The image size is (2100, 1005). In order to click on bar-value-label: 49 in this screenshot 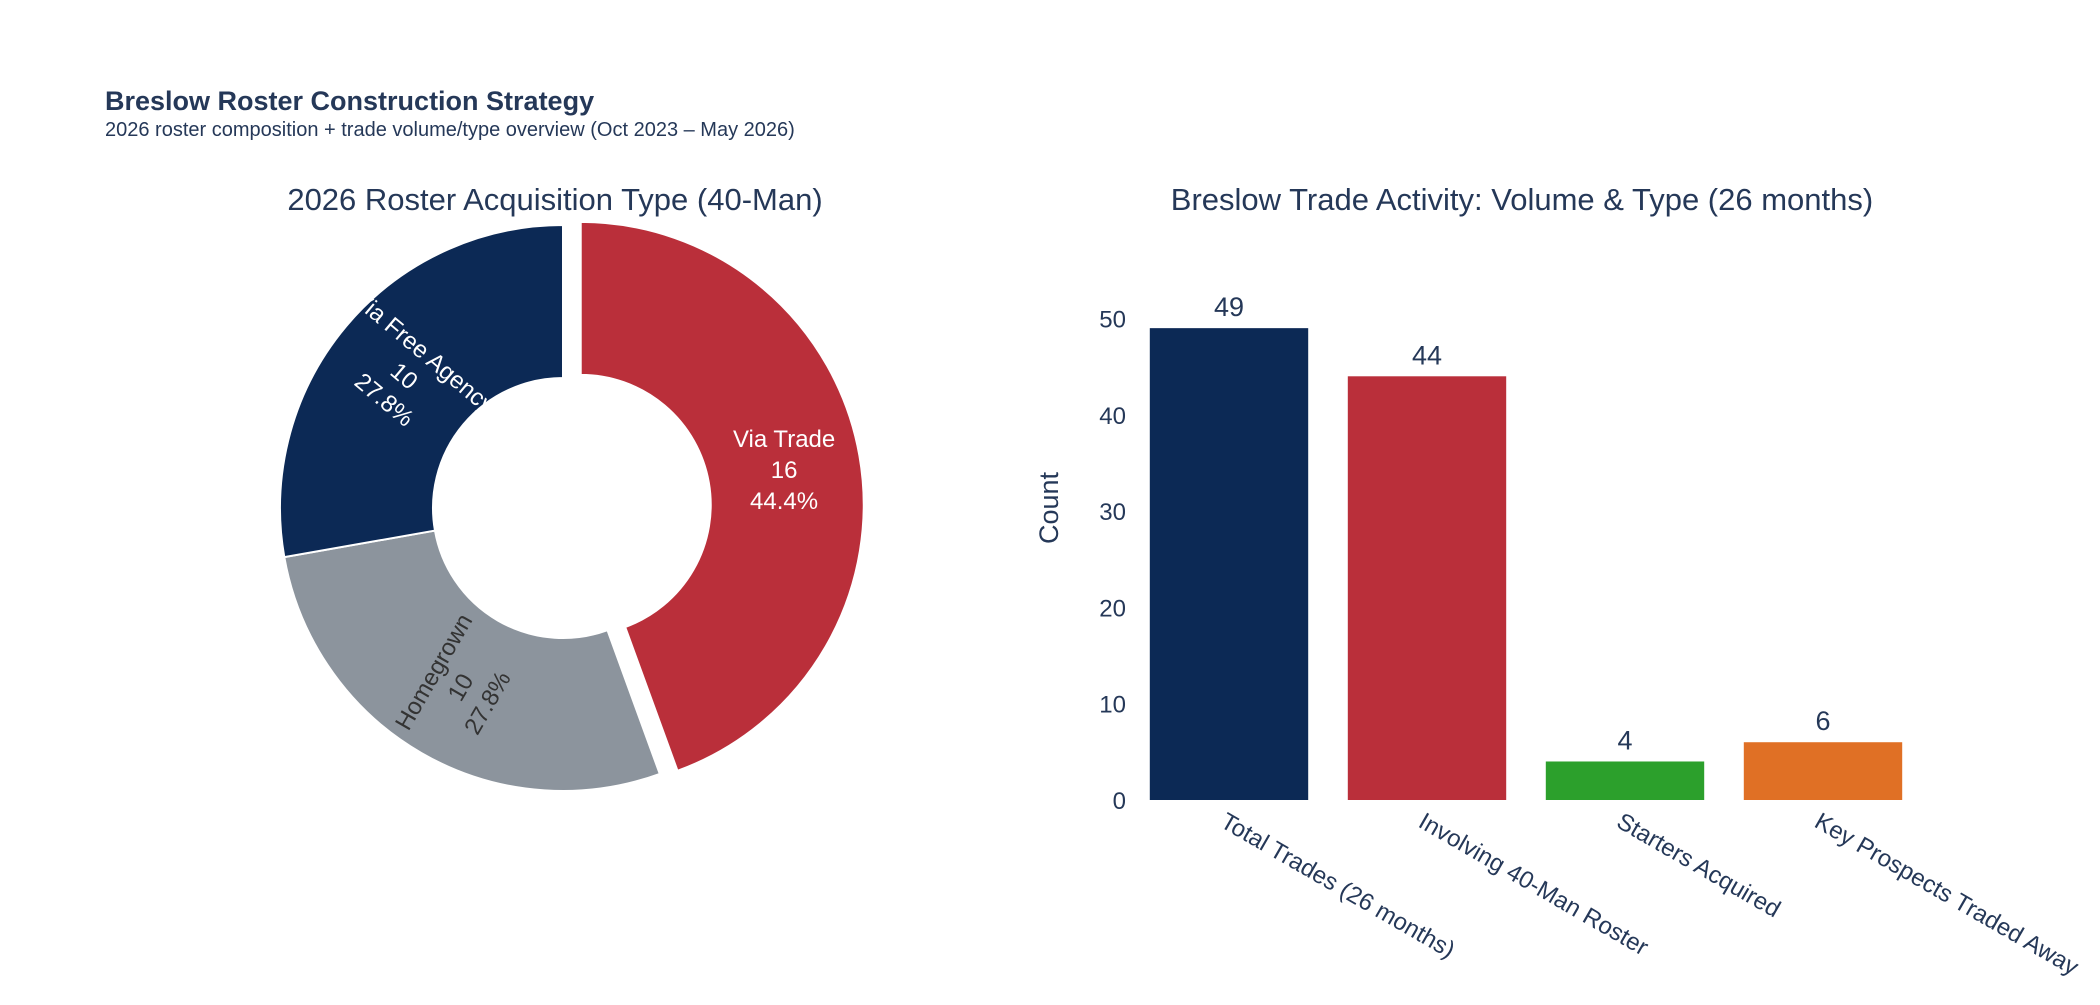, I will do `click(1229, 307)`.